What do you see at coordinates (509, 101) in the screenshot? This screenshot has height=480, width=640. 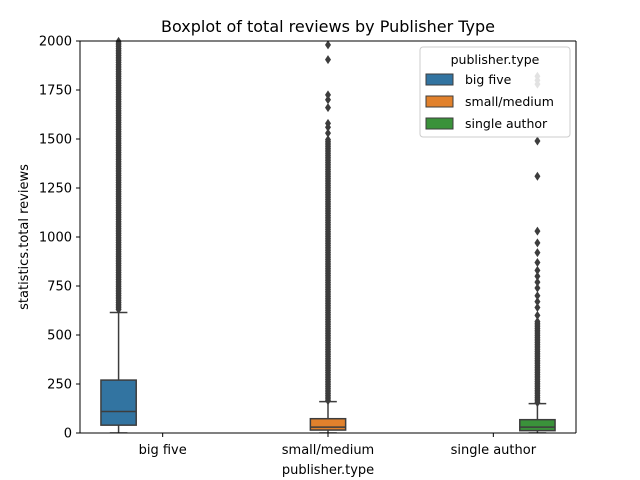 I see `legend-entry: small/medium` at bounding box center [509, 101].